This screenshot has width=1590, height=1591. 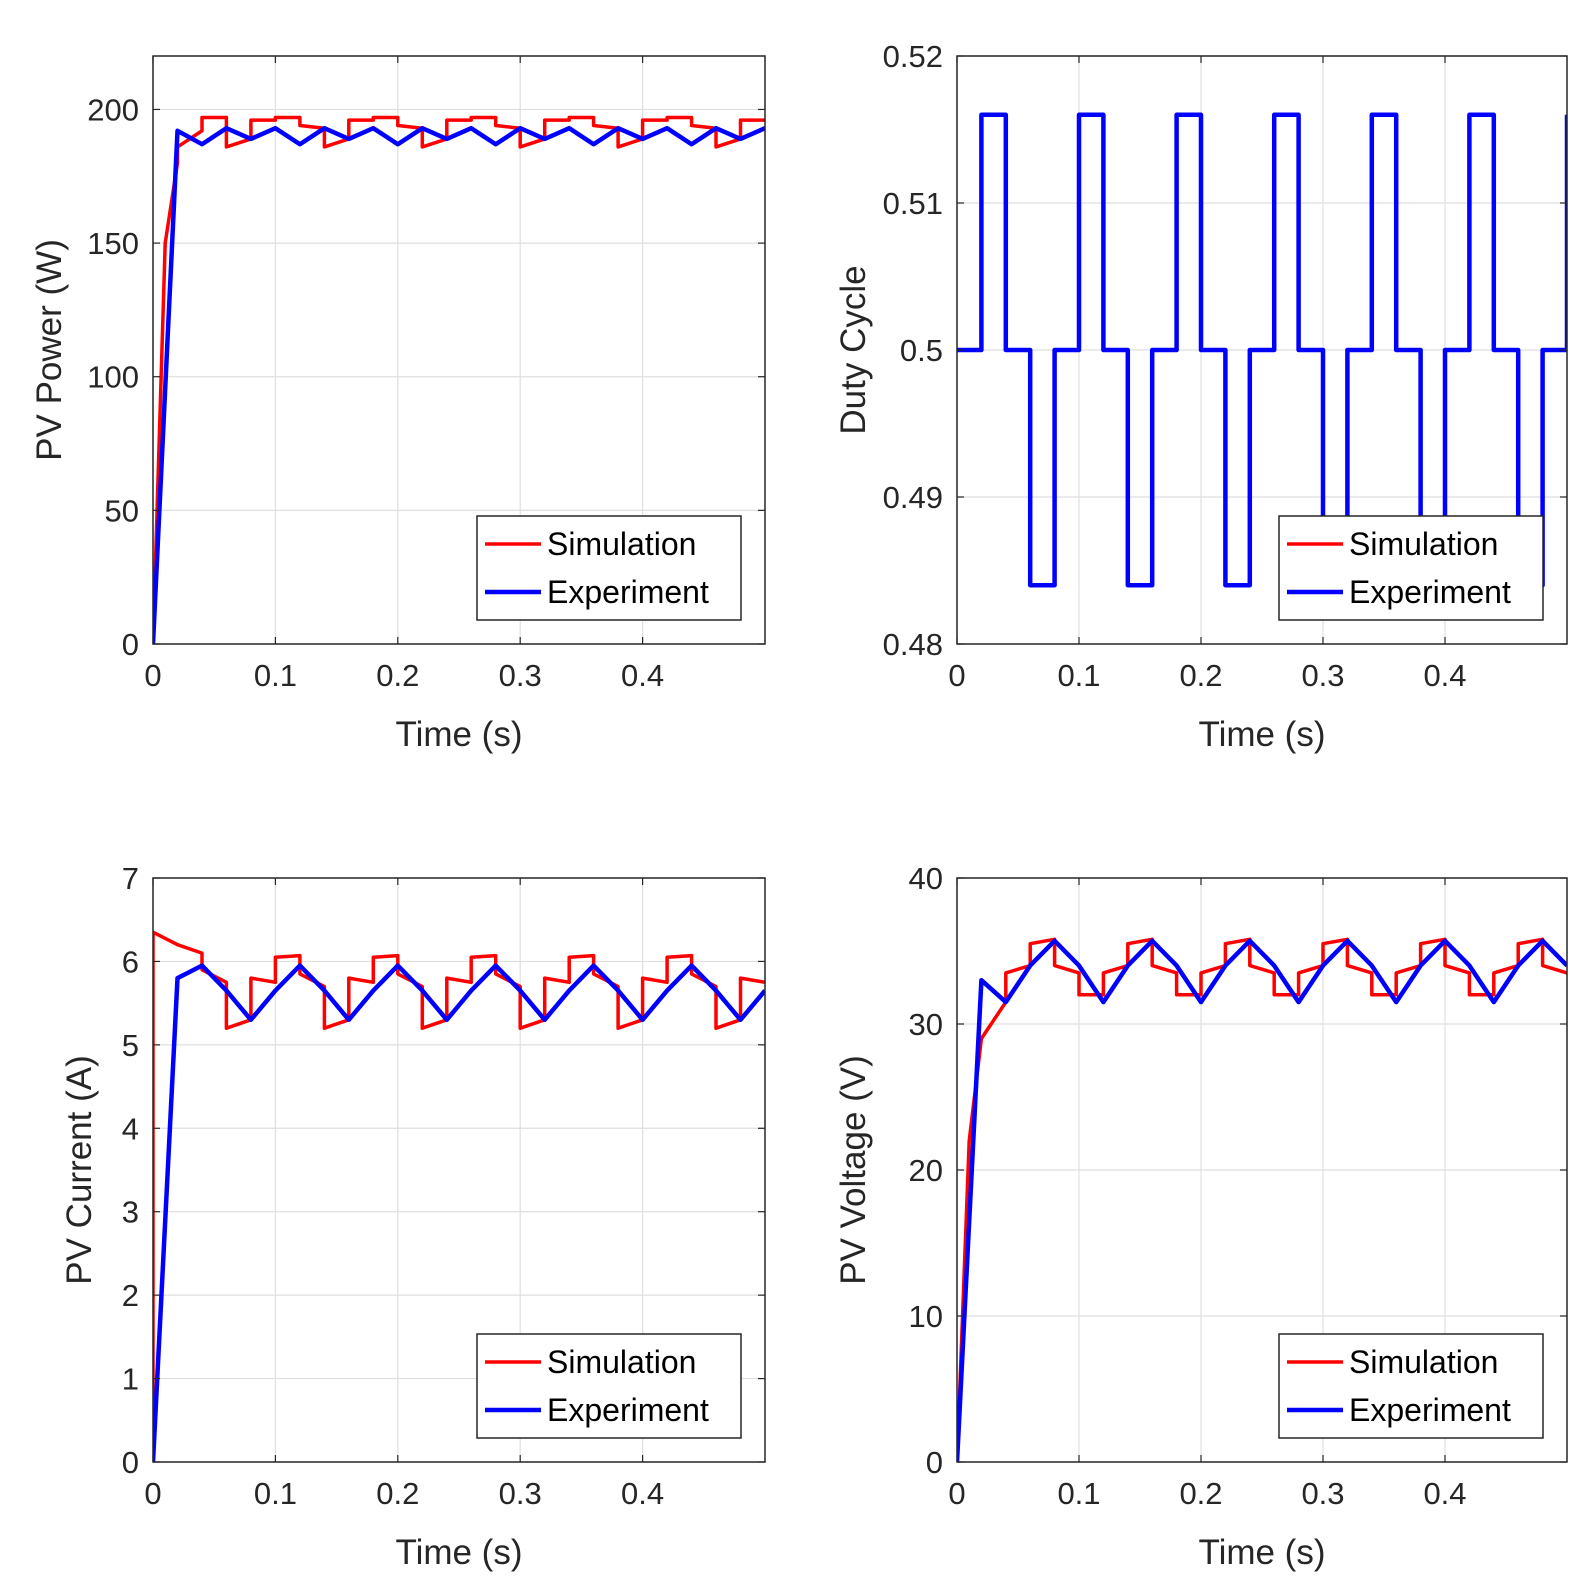 What do you see at coordinates (926, 1316) in the screenshot?
I see `y-tick-label: 10` at bounding box center [926, 1316].